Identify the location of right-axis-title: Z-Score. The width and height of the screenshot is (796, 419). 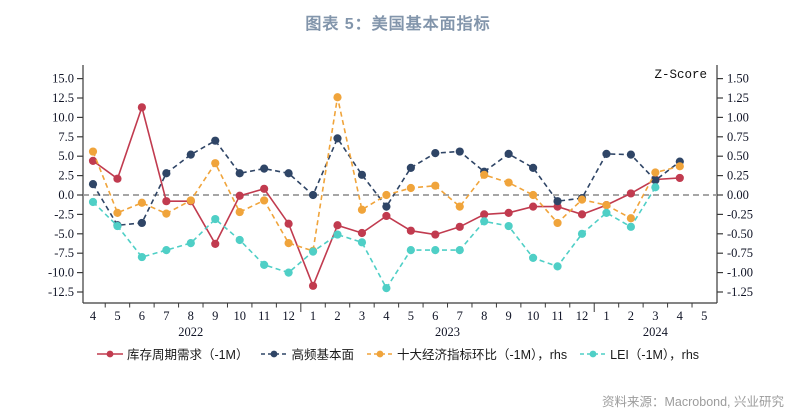
(680, 75).